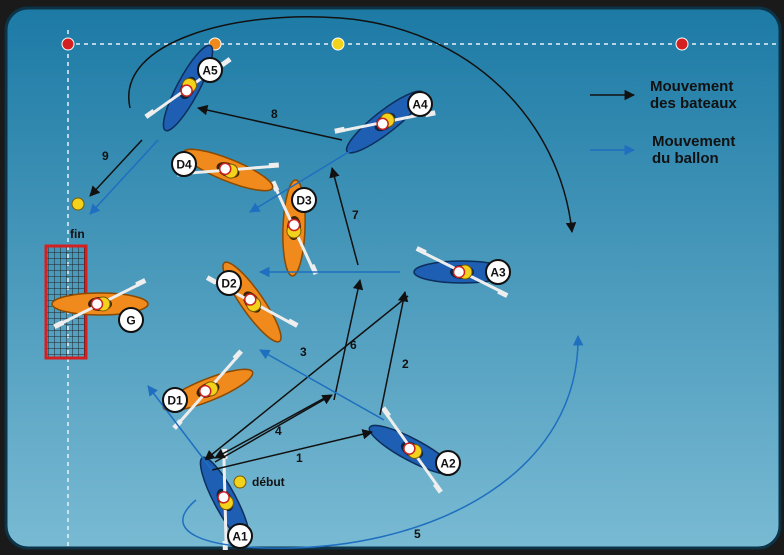 The height and width of the screenshot is (555, 784). Describe the element at coordinates (338, 44) in the screenshot. I see `buoy-yellow` at that location.